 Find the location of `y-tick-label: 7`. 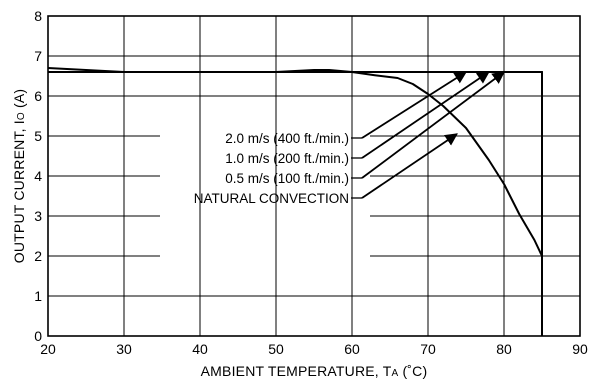

y-tick-label: 7 is located at coordinates (38, 56).